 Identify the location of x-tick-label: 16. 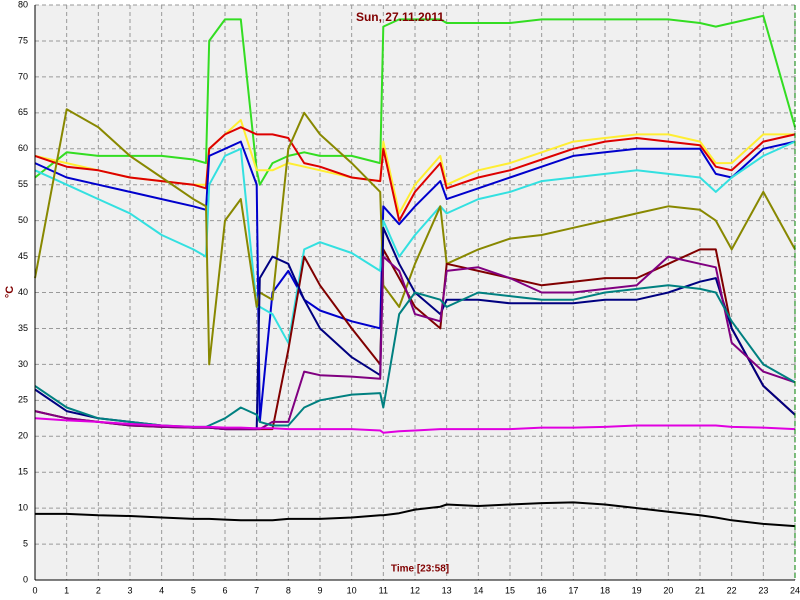
(542, 590).